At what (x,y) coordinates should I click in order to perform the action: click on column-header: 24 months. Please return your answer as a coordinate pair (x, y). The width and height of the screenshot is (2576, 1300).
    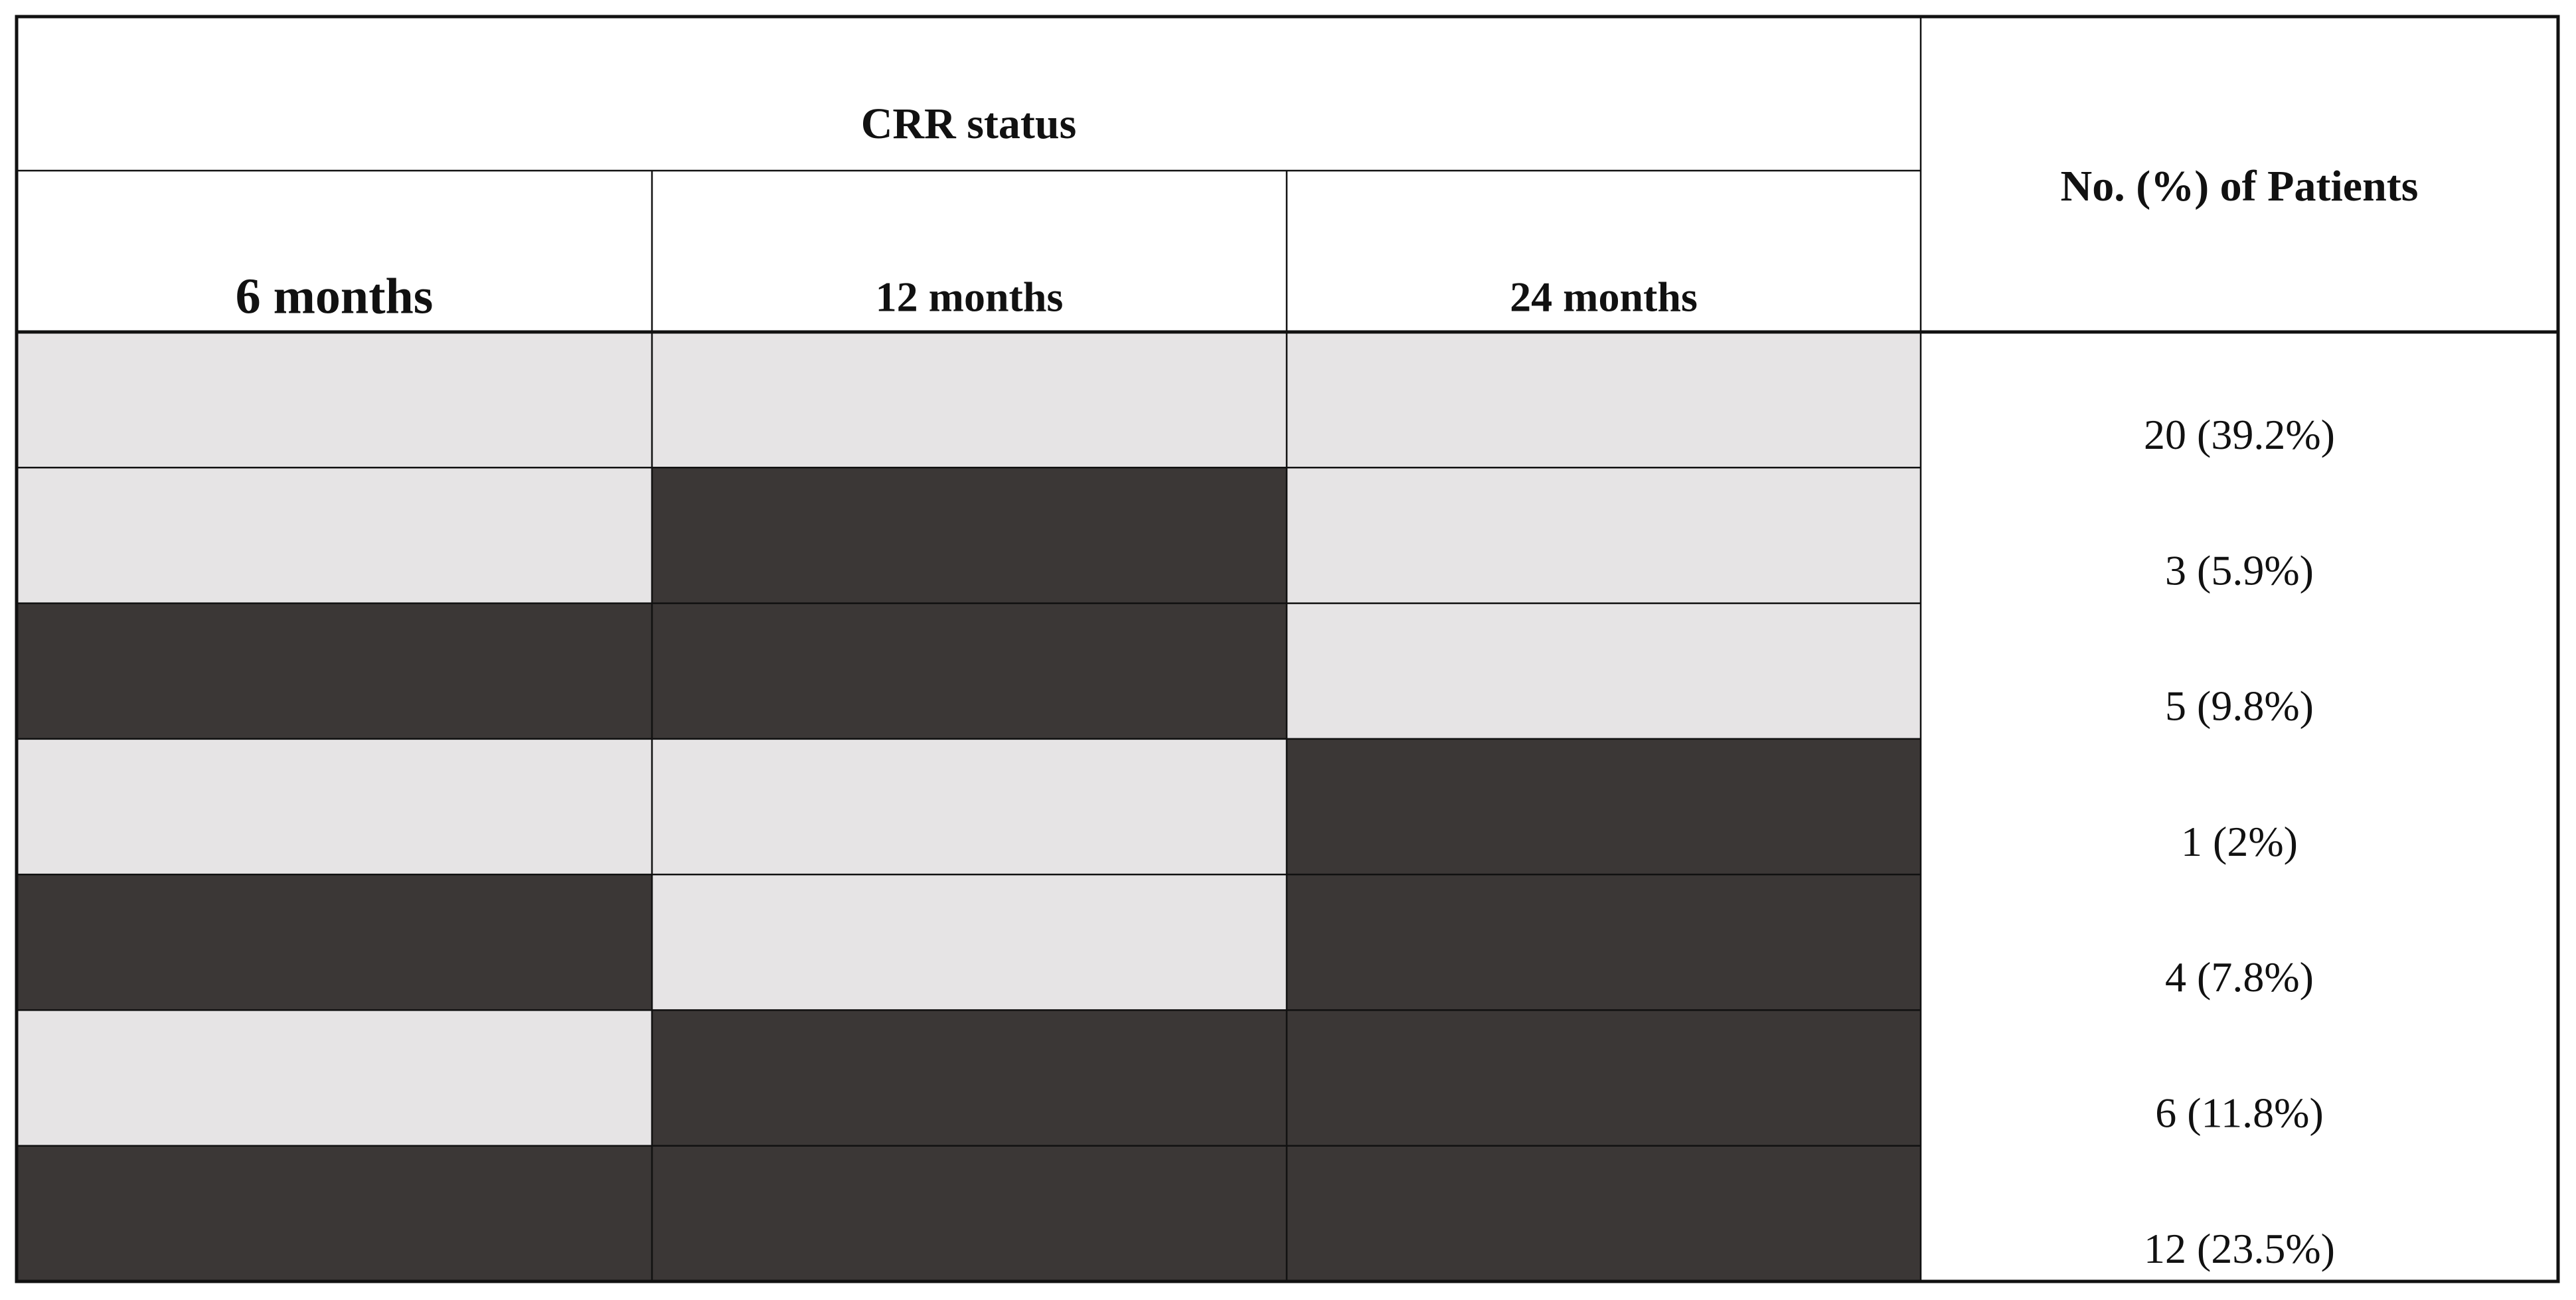
    Looking at the image, I should click on (1604, 297).